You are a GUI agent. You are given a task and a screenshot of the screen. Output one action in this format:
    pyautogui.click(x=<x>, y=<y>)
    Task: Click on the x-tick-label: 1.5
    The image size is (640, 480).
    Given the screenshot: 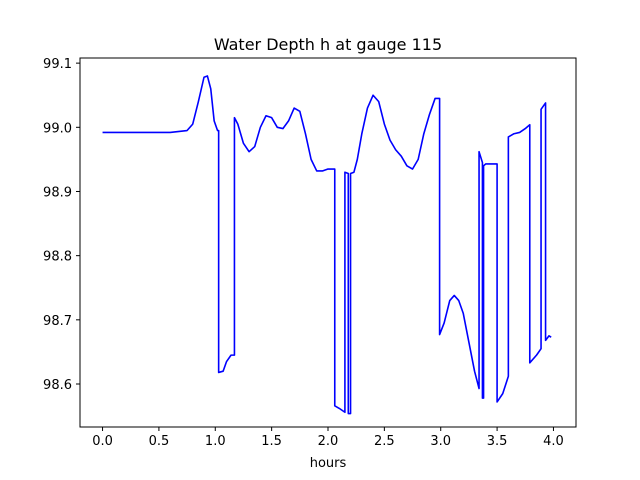 What is the action you would take?
    pyautogui.click(x=271, y=441)
    